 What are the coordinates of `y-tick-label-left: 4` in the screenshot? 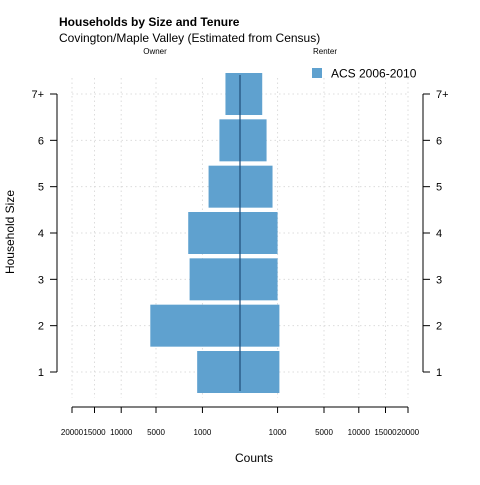 It's located at (41, 234).